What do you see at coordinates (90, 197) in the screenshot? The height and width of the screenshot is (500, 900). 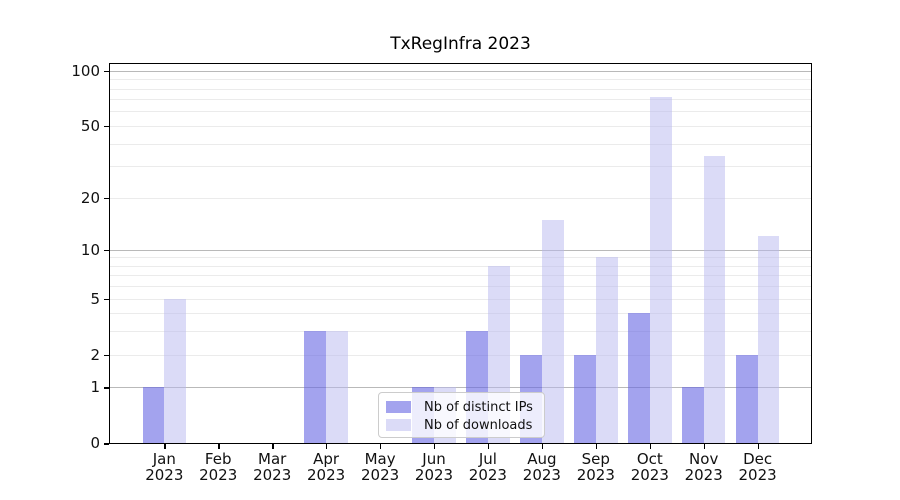 I see `y-tick-label: 20` at bounding box center [90, 197].